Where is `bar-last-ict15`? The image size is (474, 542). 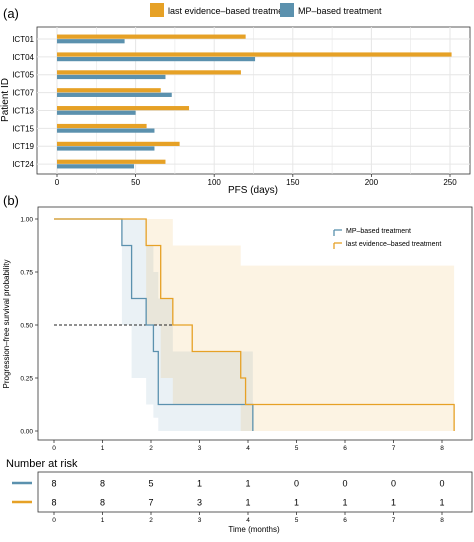
bar-last-ict15 is located at coordinates (102, 126).